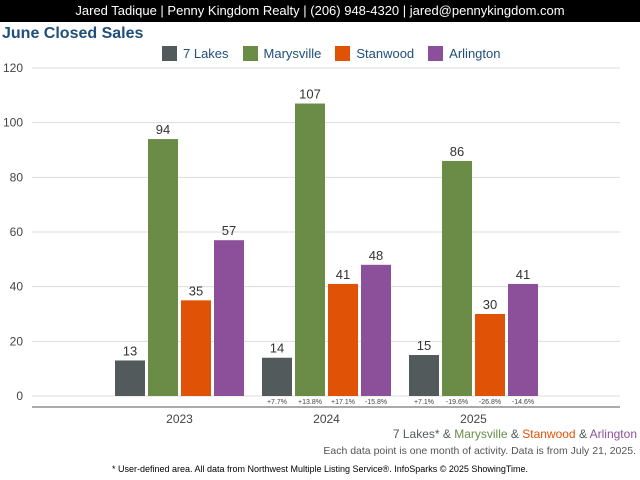 The height and width of the screenshot is (480, 640). What do you see at coordinates (523, 402) in the screenshot?
I see `bar-change-label: -14.6%` at bounding box center [523, 402].